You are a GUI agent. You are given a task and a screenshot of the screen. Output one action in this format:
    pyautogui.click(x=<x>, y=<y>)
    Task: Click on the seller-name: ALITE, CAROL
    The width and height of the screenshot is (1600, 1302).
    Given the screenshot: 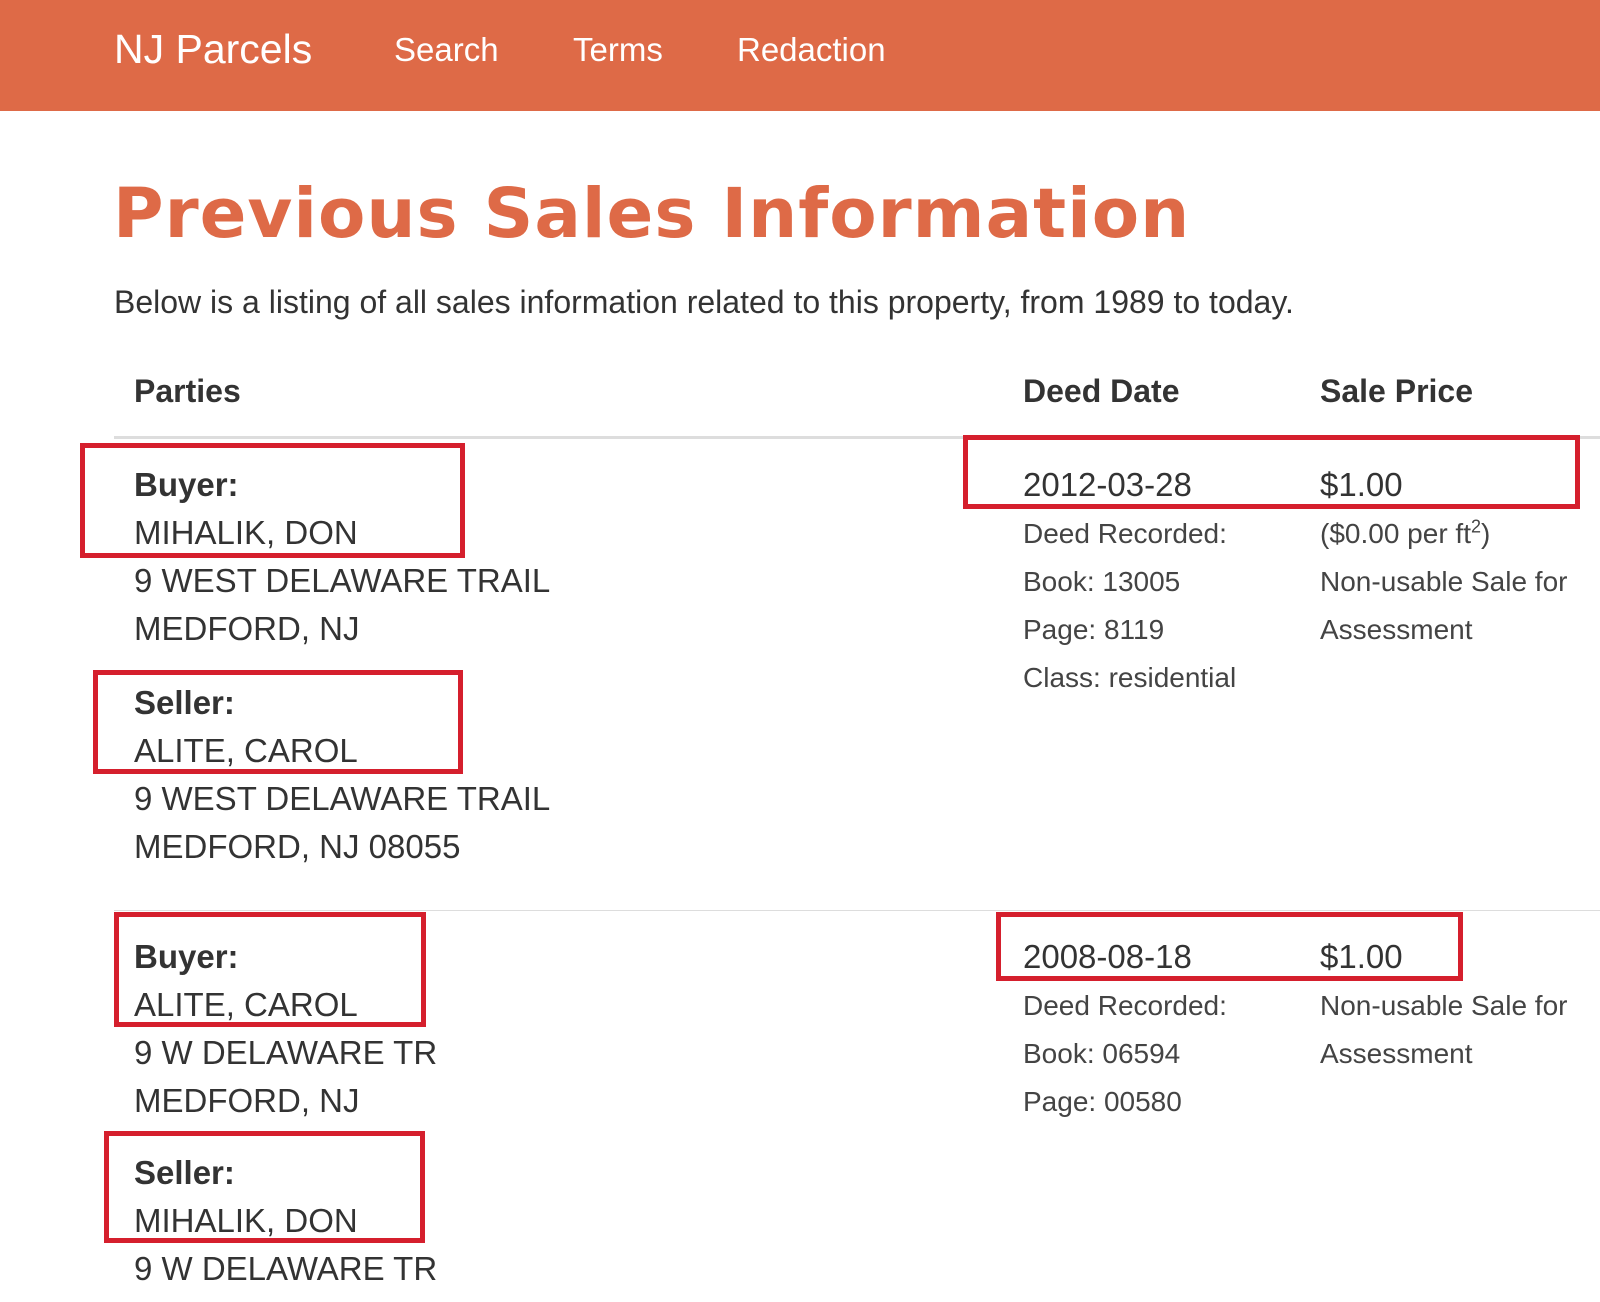 What is the action you would take?
    pyautogui.click(x=246, y=750)
    